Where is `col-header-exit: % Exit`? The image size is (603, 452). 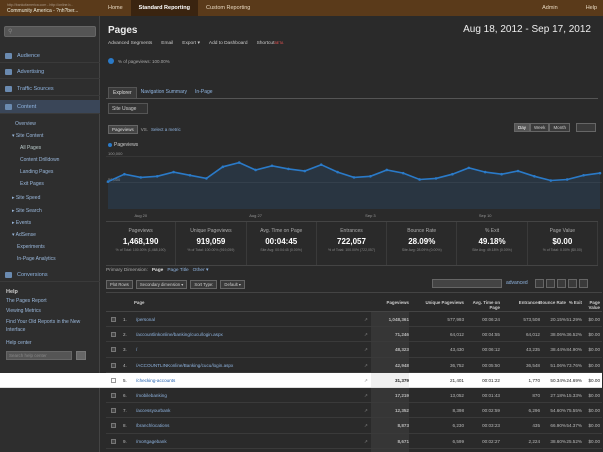 col-header-exit: % Exit is located at coordinates (575, 302).